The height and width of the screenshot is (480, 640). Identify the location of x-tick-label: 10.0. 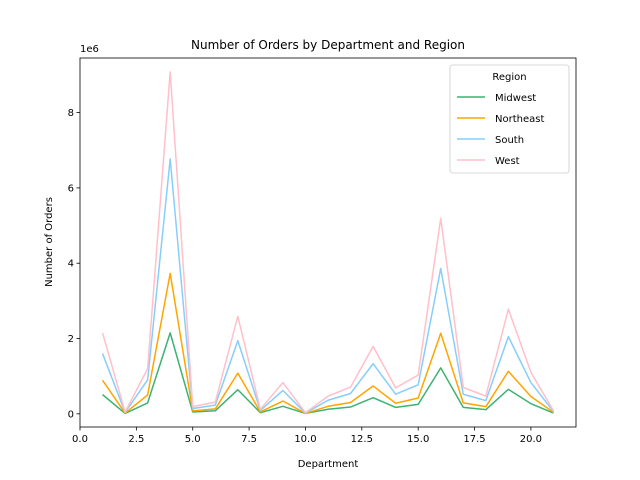
(305, 439).